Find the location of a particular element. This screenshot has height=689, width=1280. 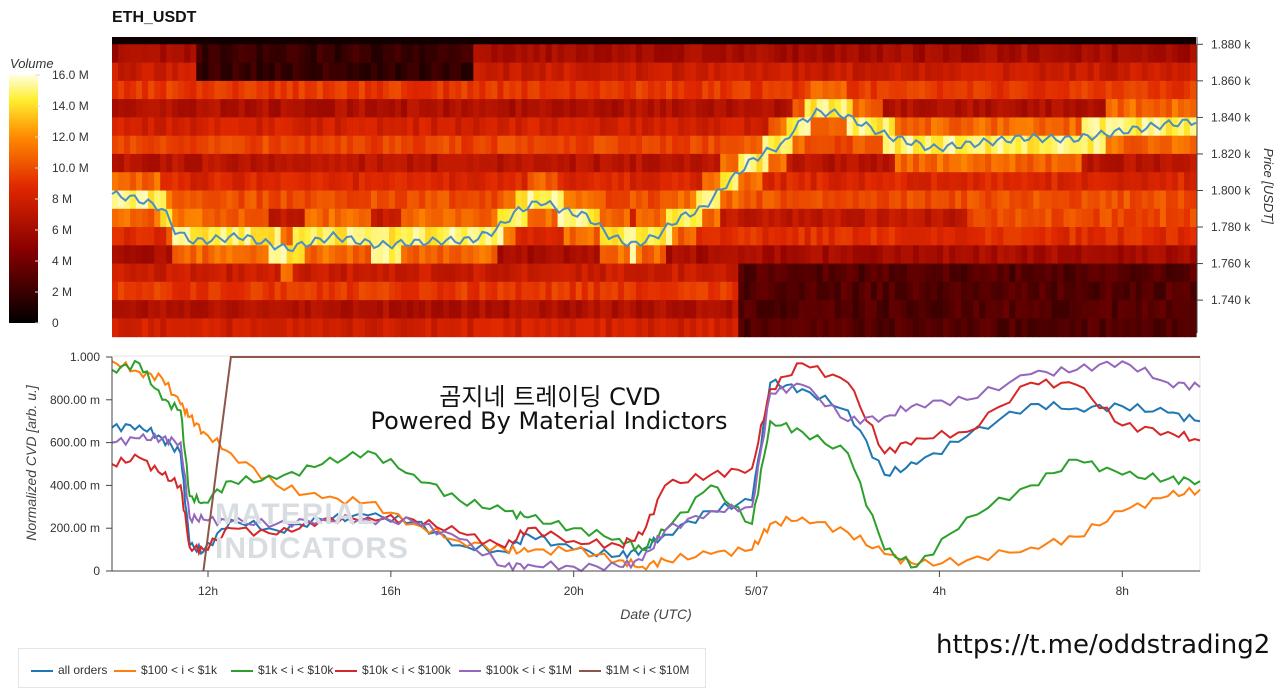

legend-item: all orders is located at coordinates (69, 670).